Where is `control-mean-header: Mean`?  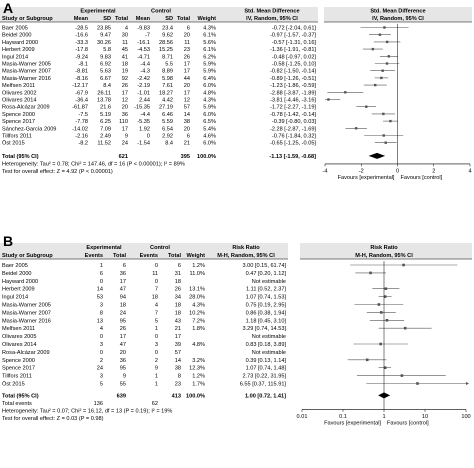
control-mean-header: Mean is located at coordinates (143, 19).